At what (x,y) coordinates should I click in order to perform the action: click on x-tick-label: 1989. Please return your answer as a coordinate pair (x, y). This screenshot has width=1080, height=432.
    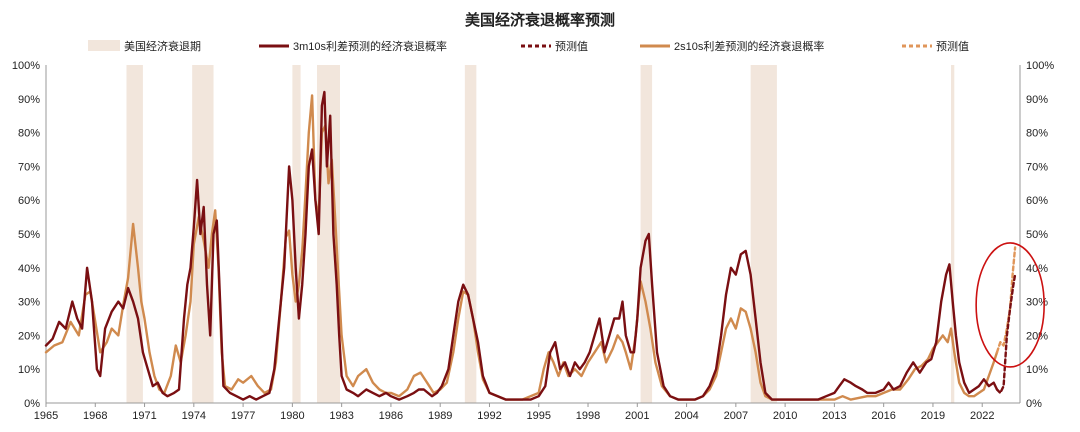
    Looking at the image, I should click on (440, 416).